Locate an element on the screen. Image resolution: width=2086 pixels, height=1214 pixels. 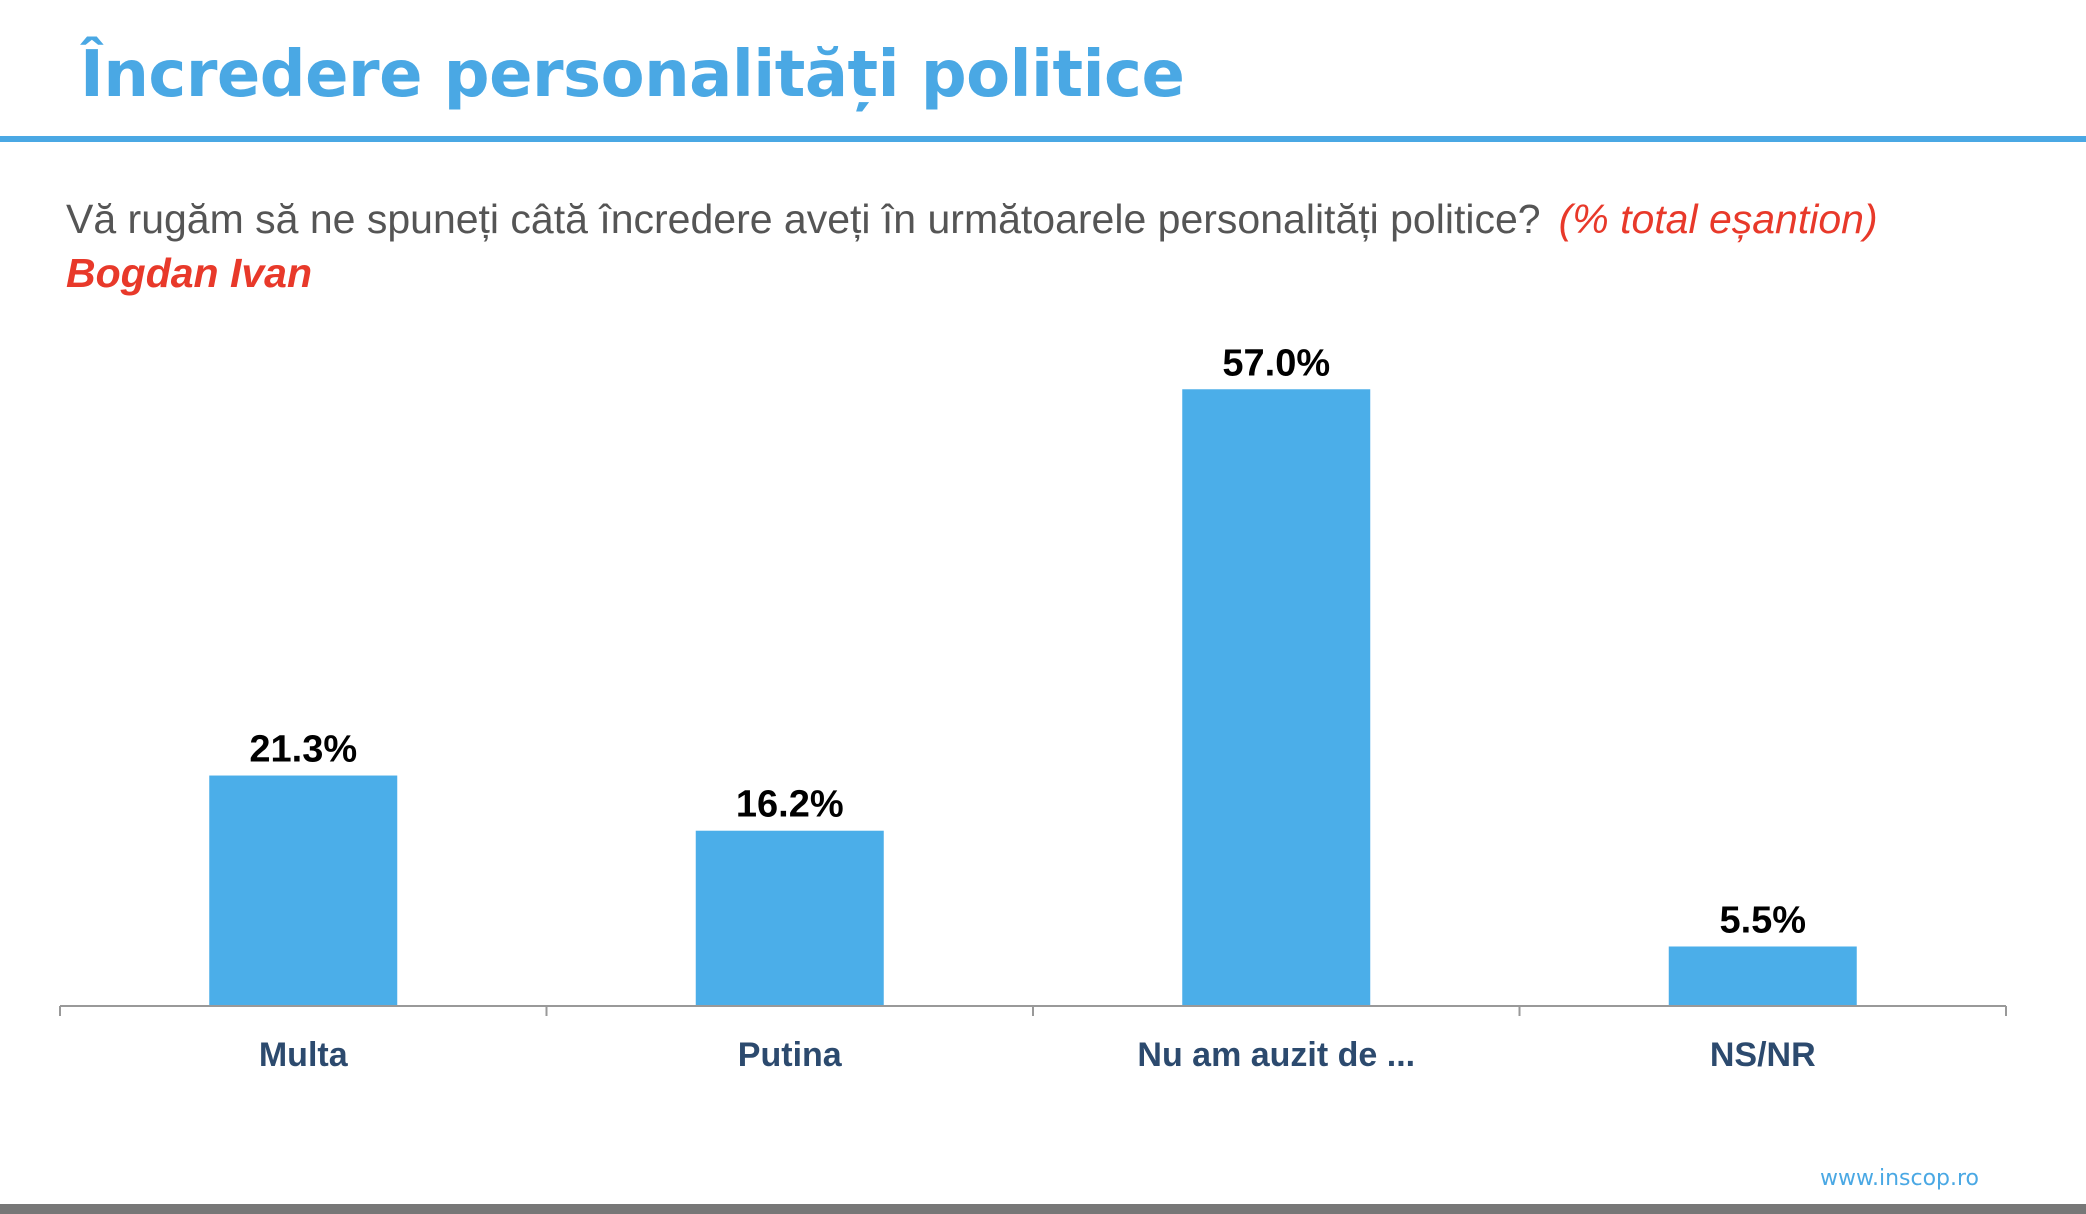
page-title: Încredere personalități politice is located at coordinates (632, 75).